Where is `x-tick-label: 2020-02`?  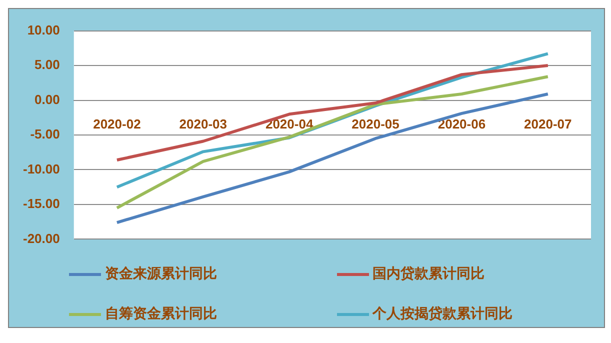 x-tick-label: 2020-02 is located at coordinates (117, 124).